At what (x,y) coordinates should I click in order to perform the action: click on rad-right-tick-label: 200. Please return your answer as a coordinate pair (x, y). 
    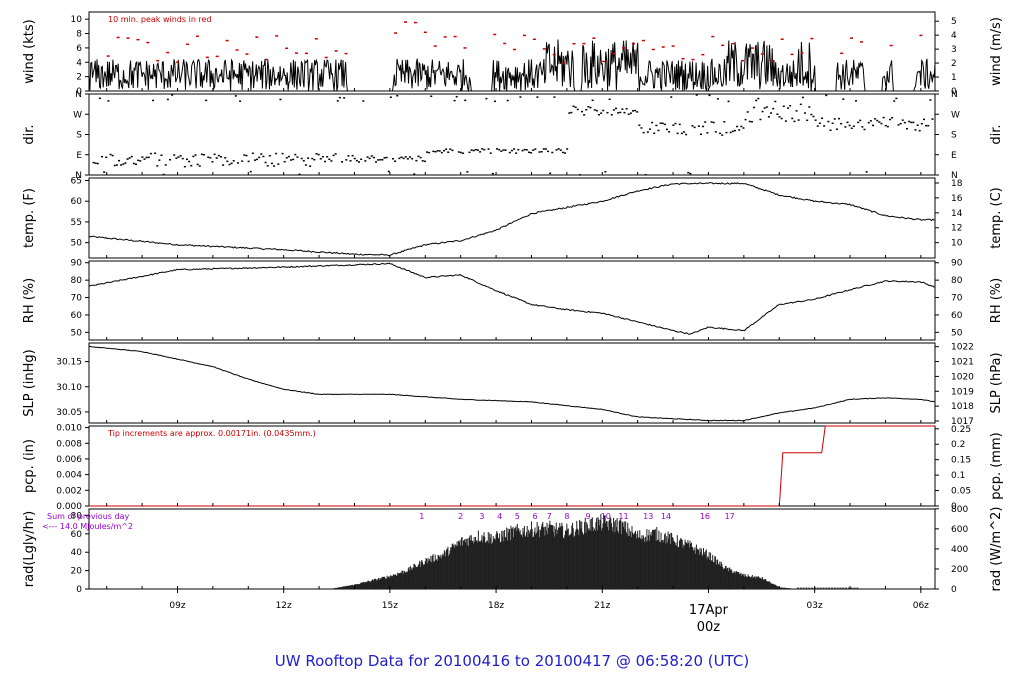
    Looking at the image, I should click on (959, 570).